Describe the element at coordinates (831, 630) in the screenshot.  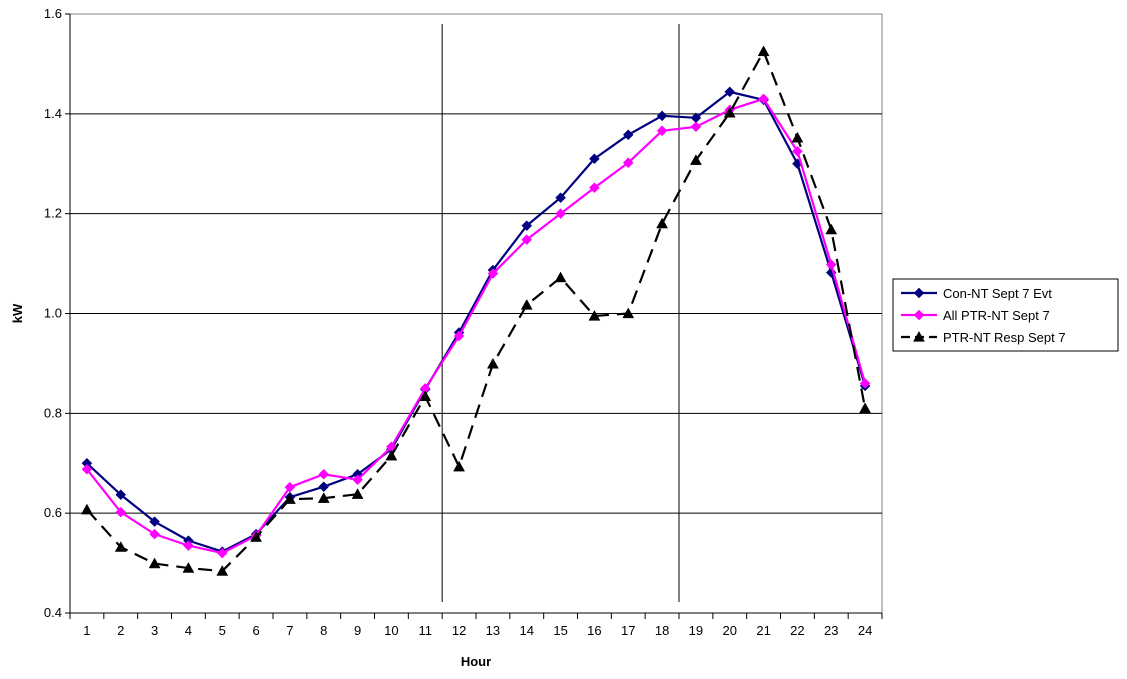
I see `x-tick-label: 23` at that location.